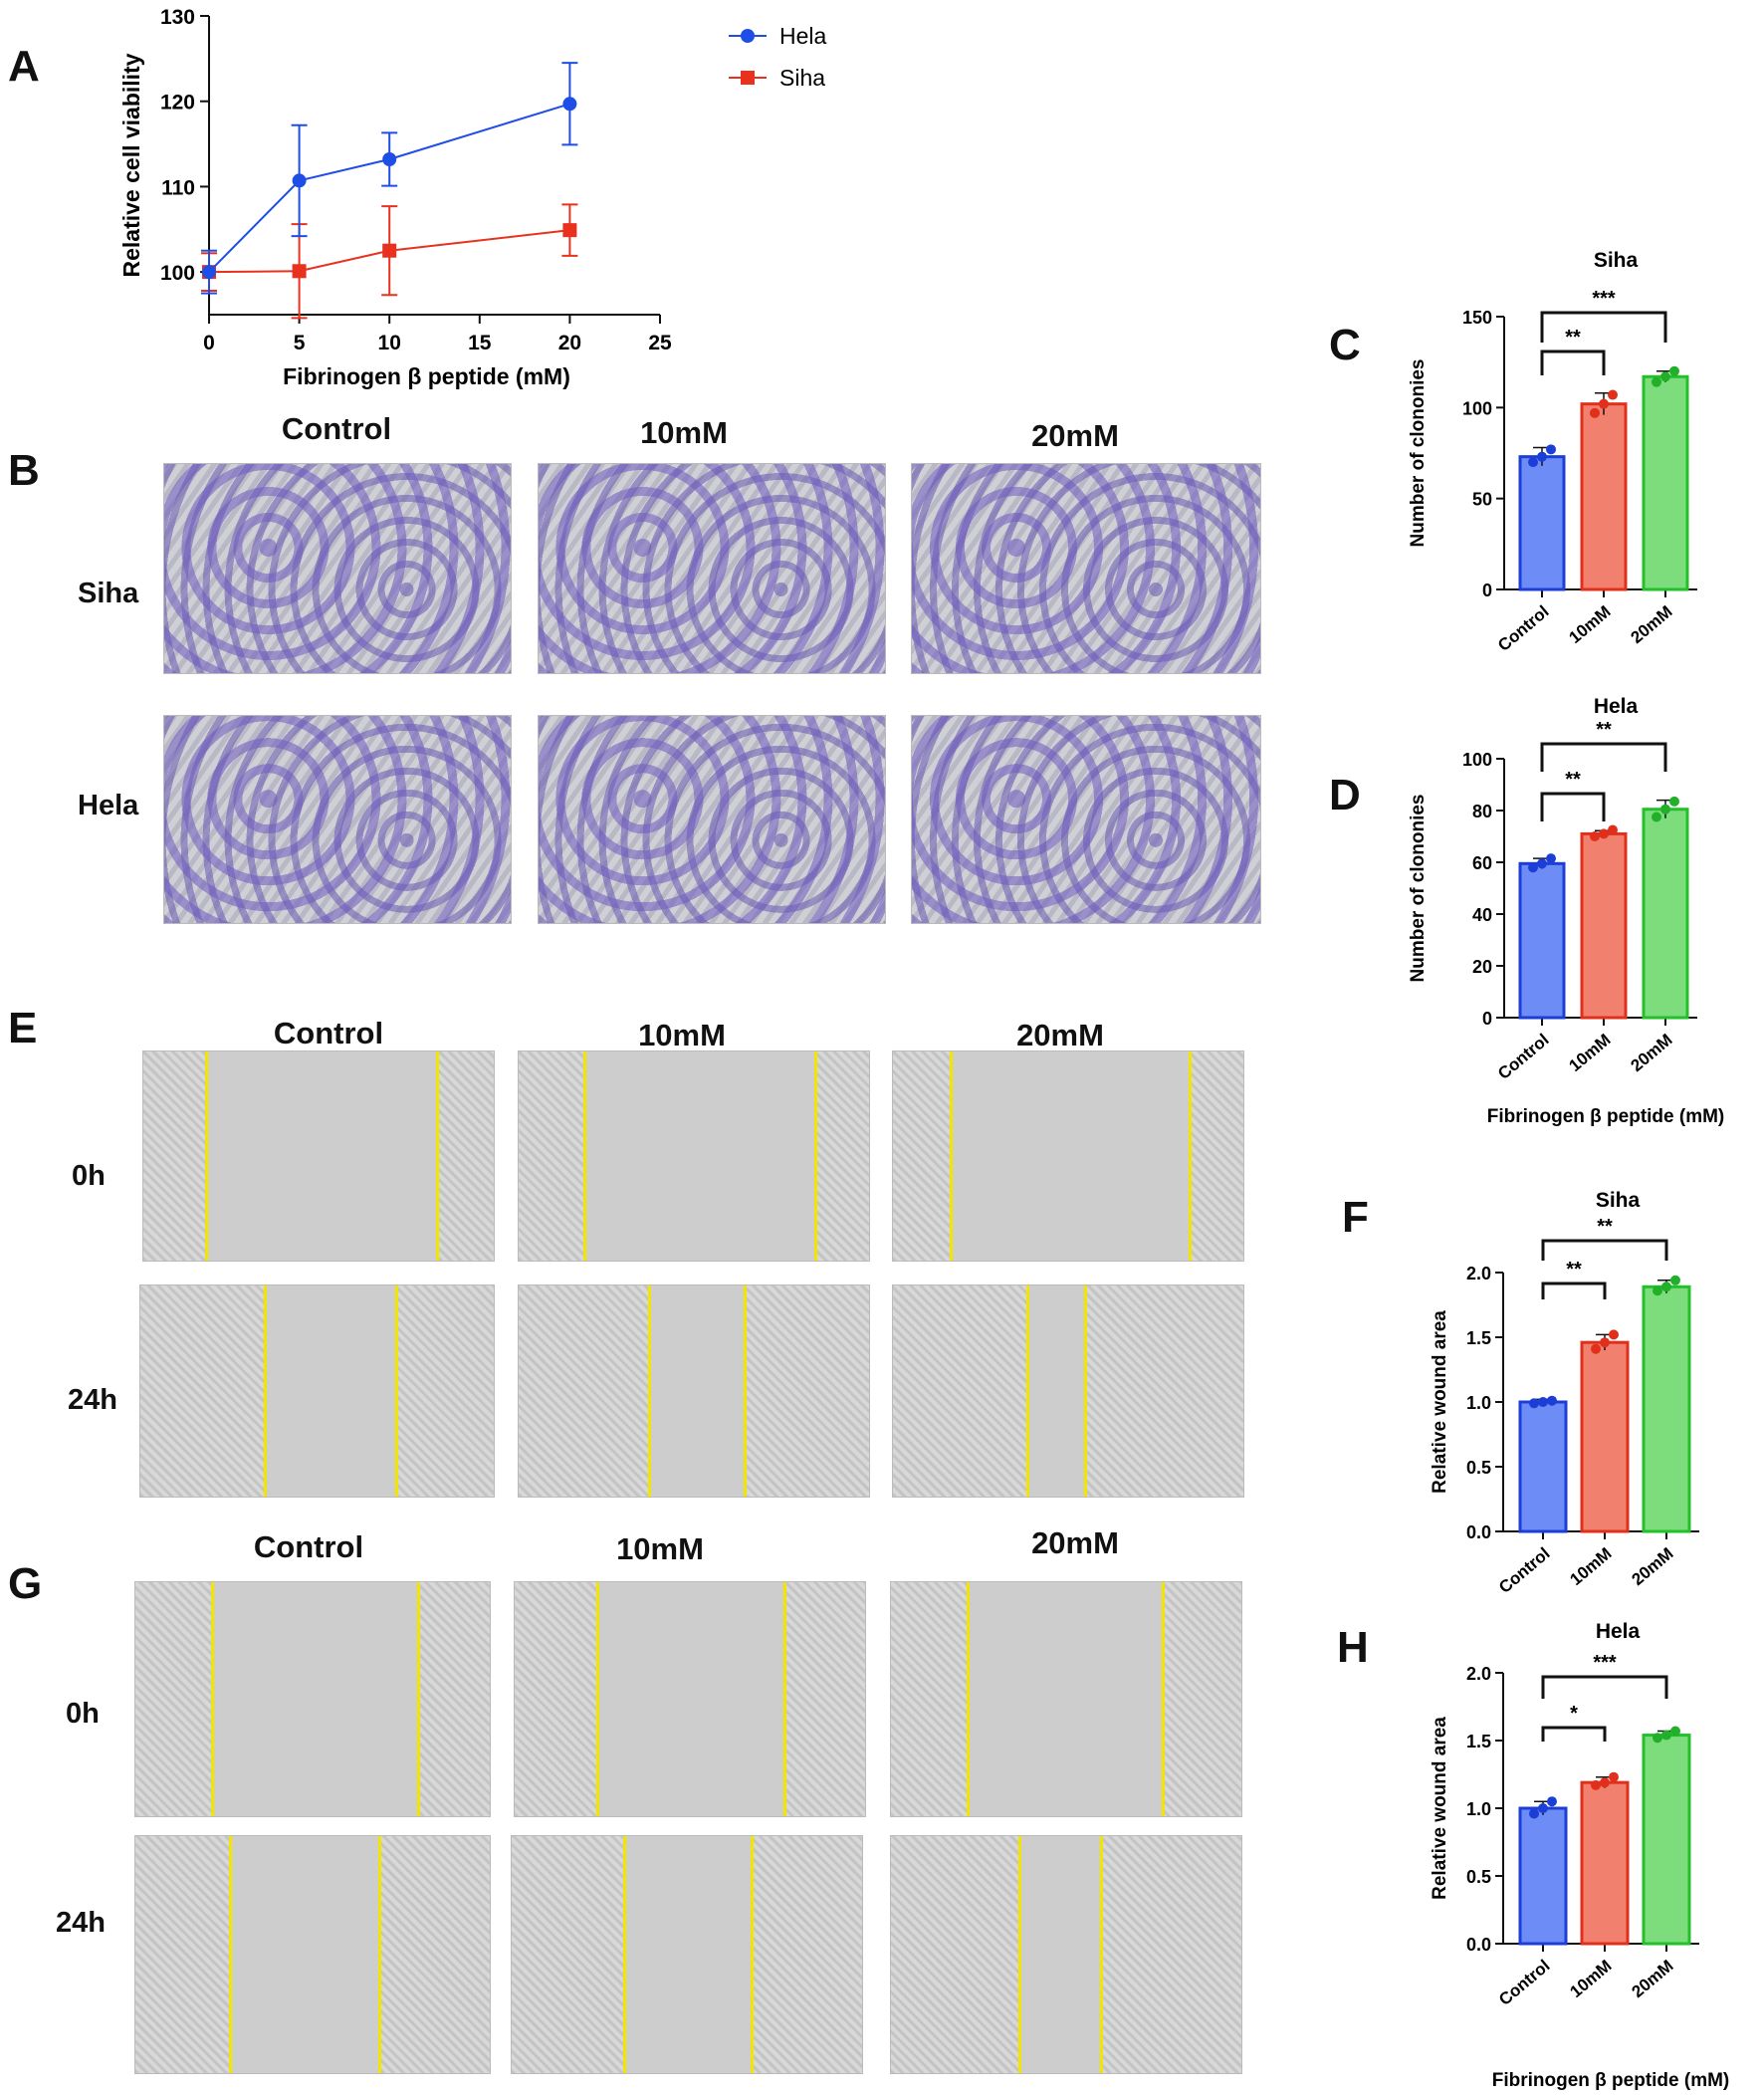 Image resolution: width=1764 pixels, height=2098 pixels. I want to click on a-y-tick-label: 130, so click(177, 17).